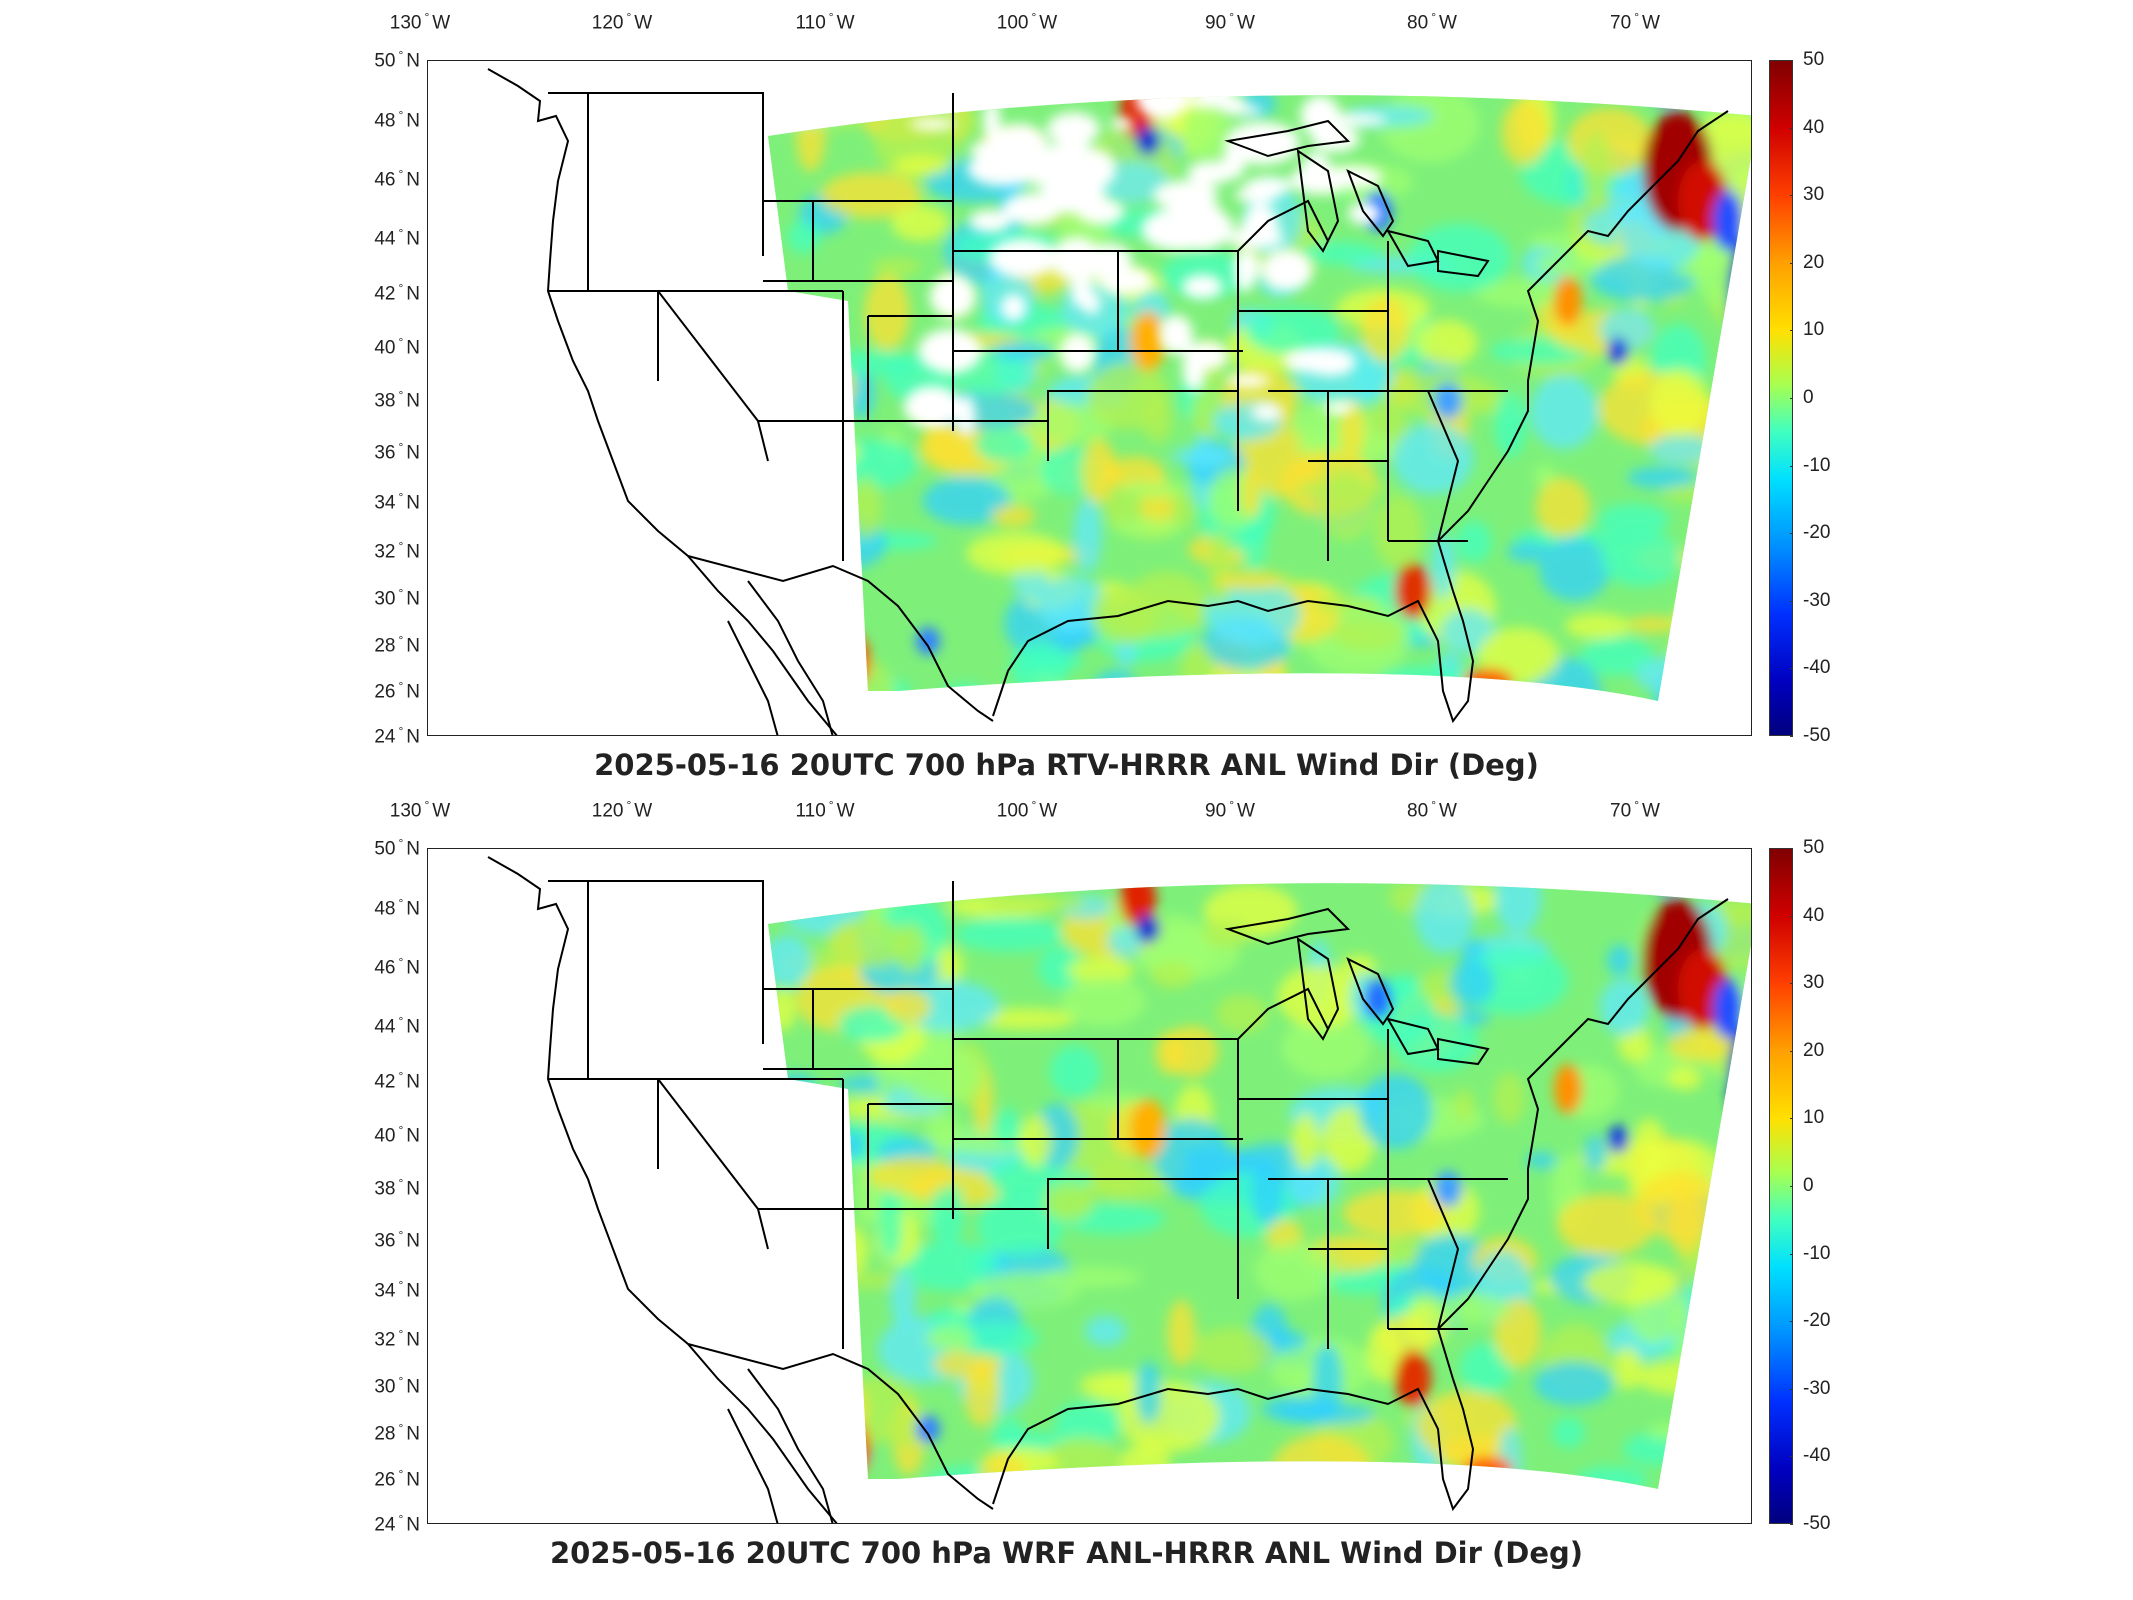 Image resolution: width=2133 pixels, height=1600 pixels. Describe the element at coordinates (1781, 398) in the screenshot. I see `colorbar-top` at that location.